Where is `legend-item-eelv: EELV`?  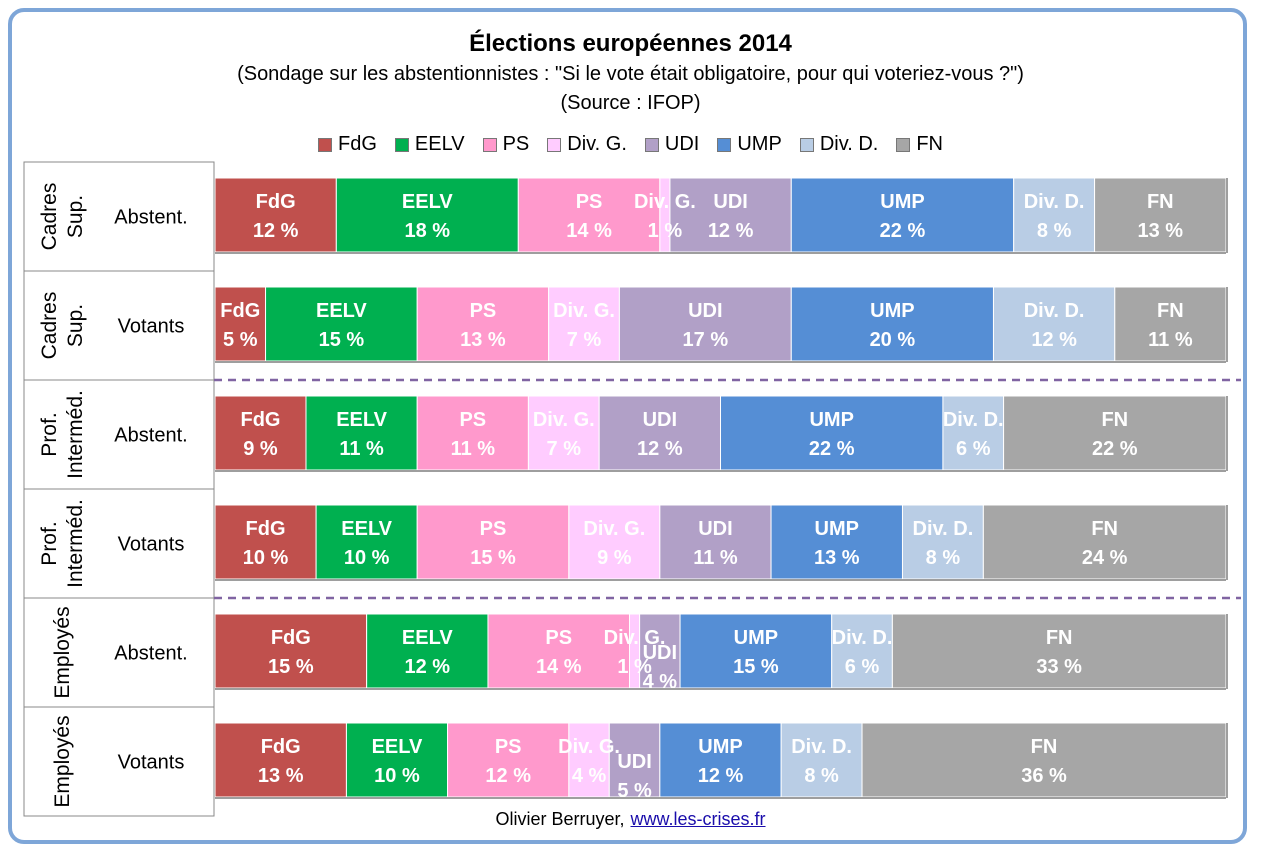 legend-item-eelv: EELV is located at coordinates (429, 144).